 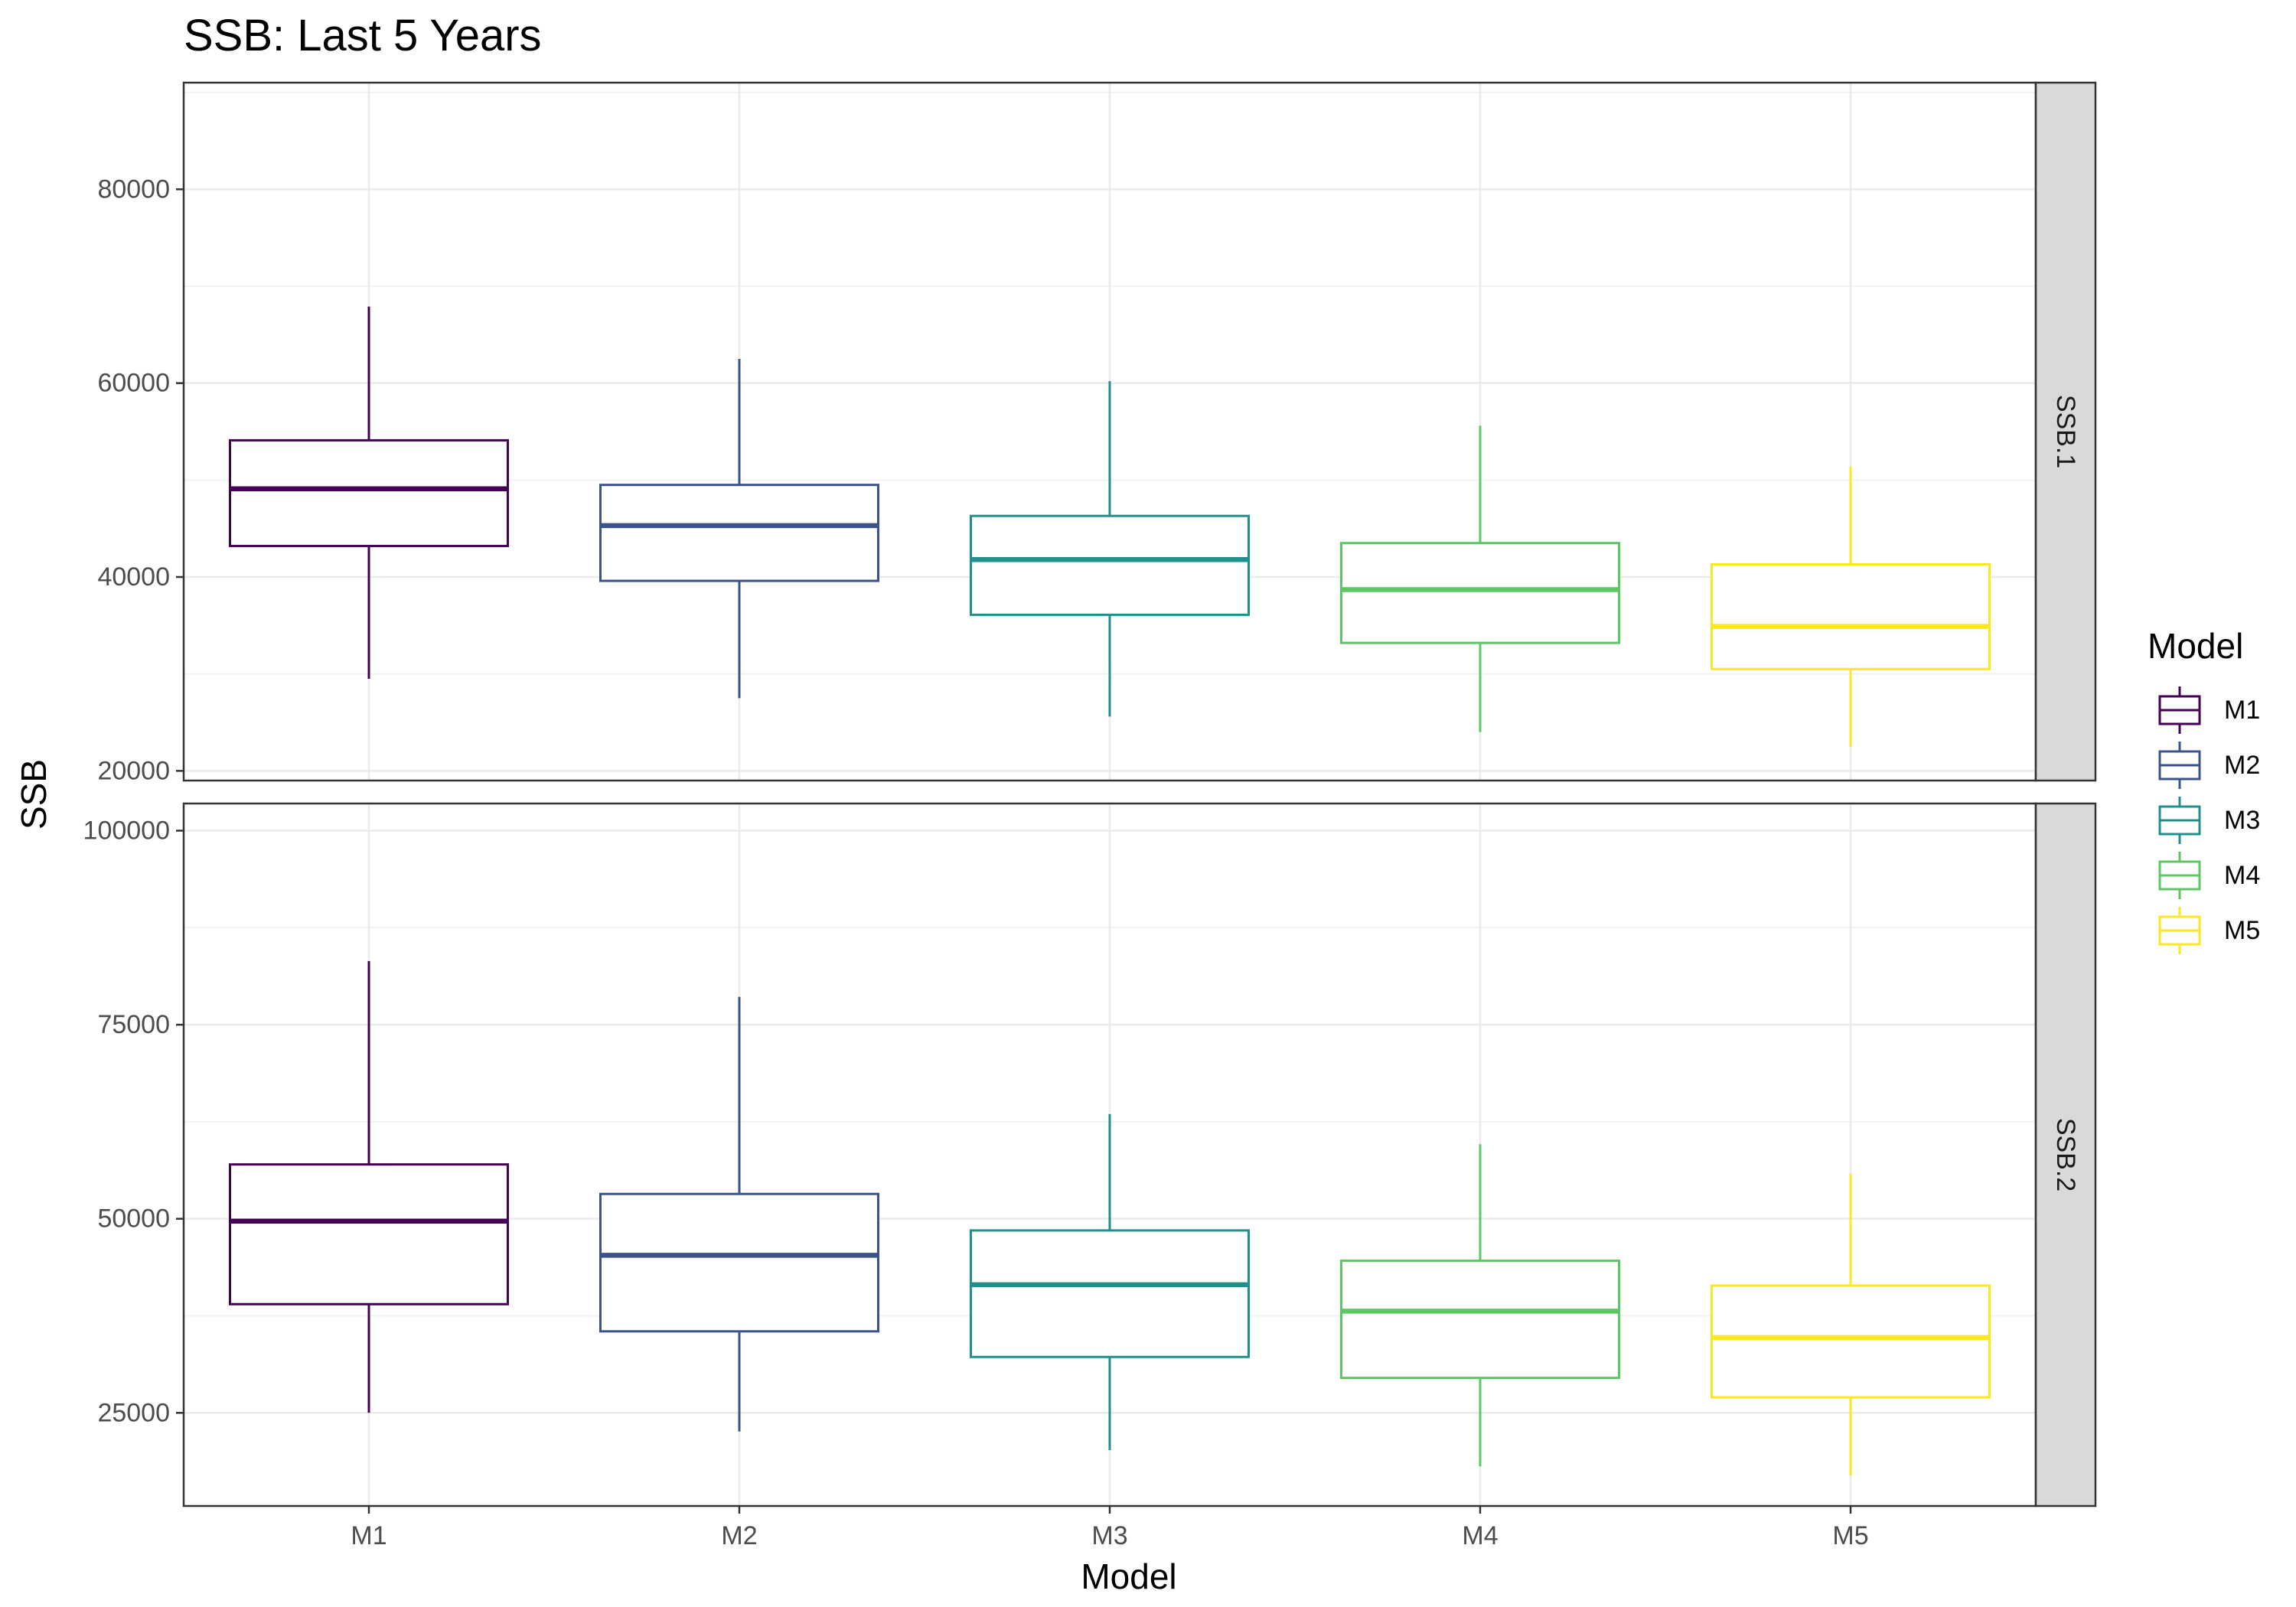 I want to click on x-tick-label: M2, so click(x=739, y=1535).